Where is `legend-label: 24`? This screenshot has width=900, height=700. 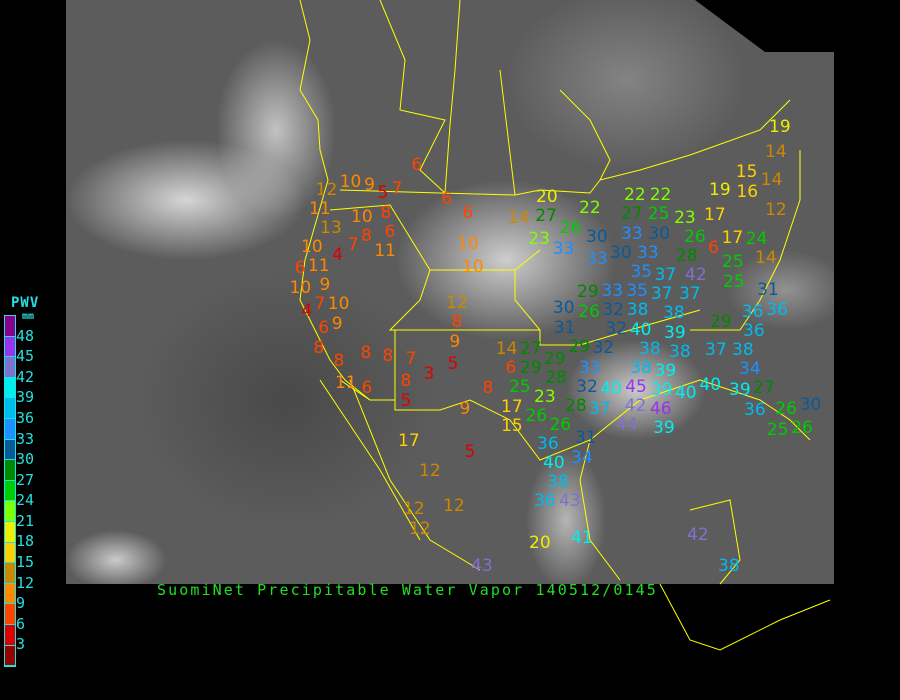 legend-label: 24 is located at coordinates (25, 500).